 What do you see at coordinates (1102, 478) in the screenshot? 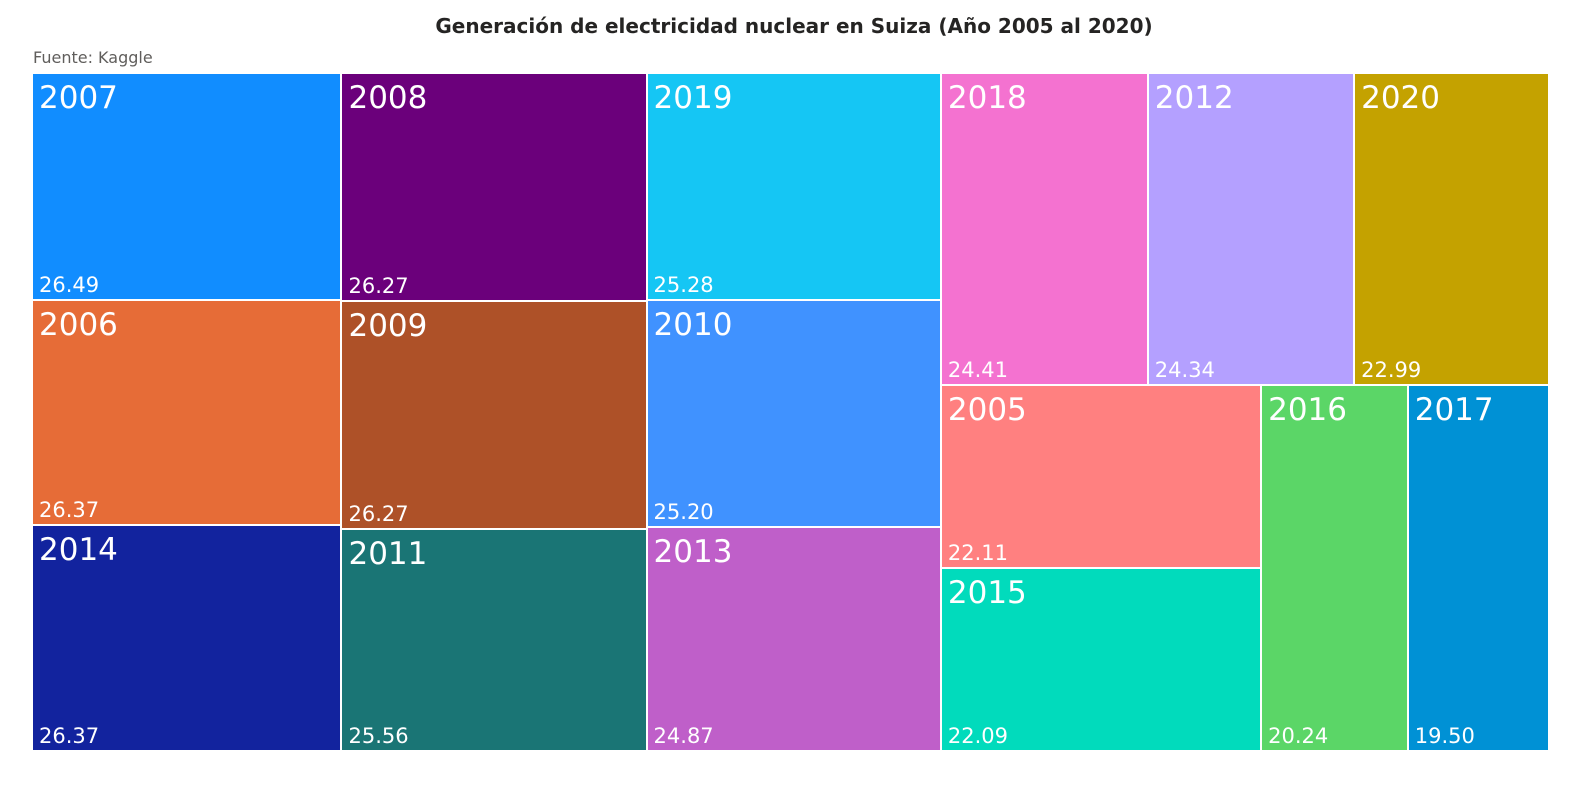
I see `treemap-tile-2005: 2005 22.11` at bounding box center [1102, 478].